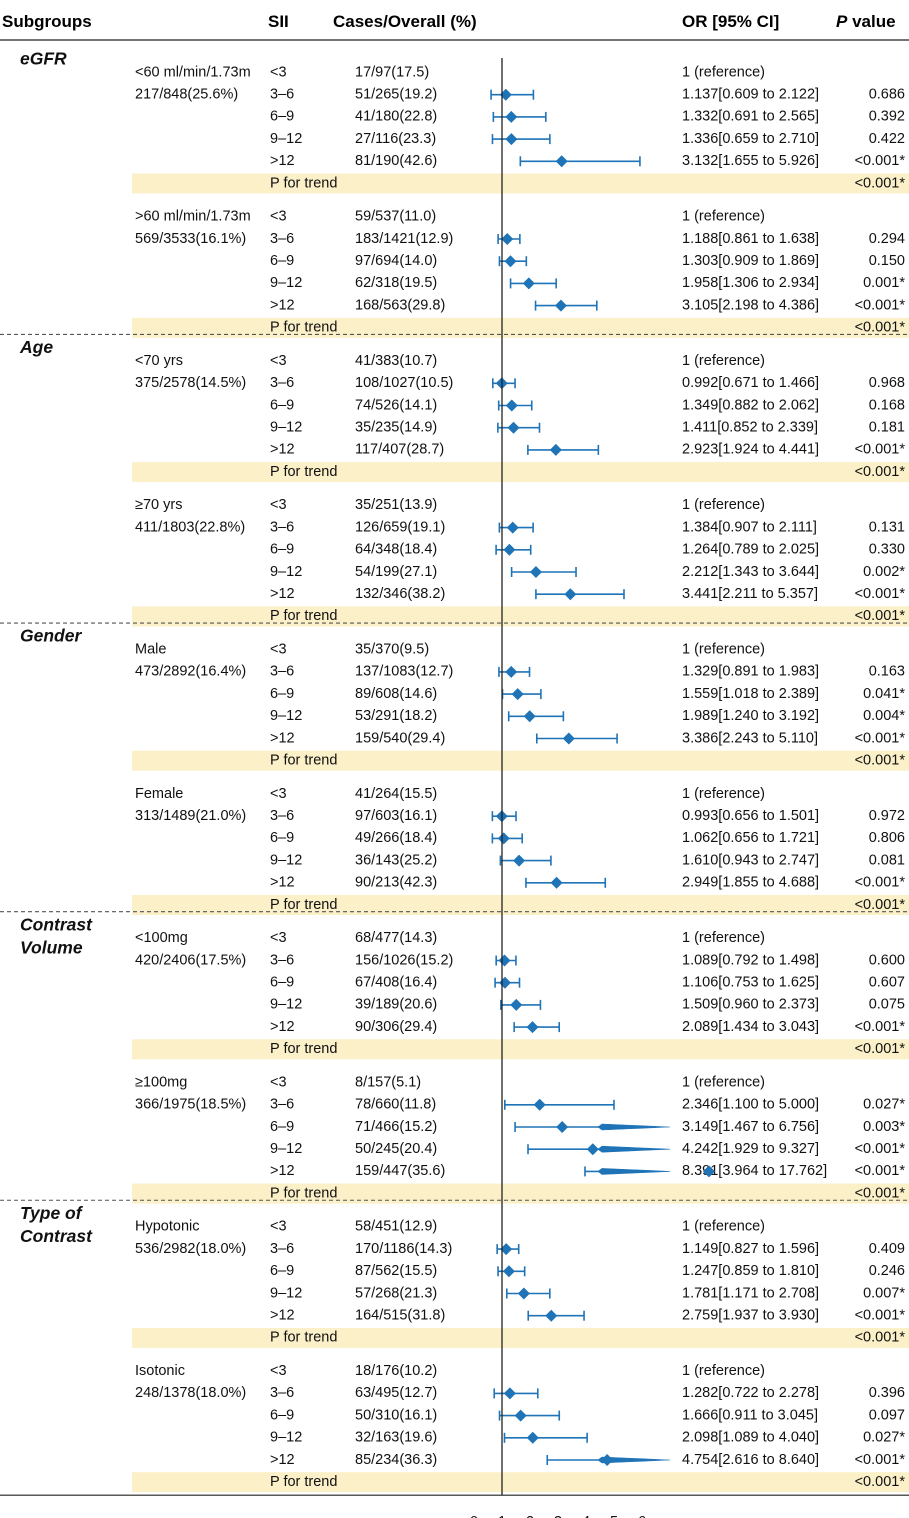 The width and height of the screenshot is (909, 1518). What do you see at coordinates (887, 1005) in the screenshot?
I see `p-value-label: 0.075` at bounding box center [887, 1005].